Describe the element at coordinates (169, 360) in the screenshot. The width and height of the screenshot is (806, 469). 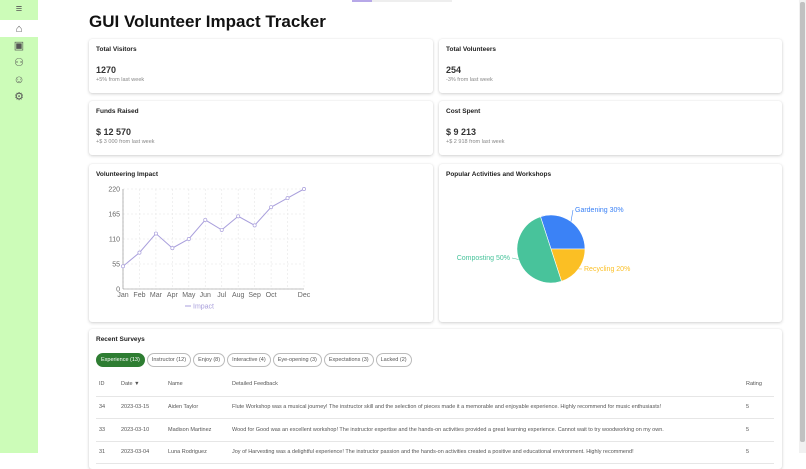
I see `filter-chip: Instructor (12)` at that location.